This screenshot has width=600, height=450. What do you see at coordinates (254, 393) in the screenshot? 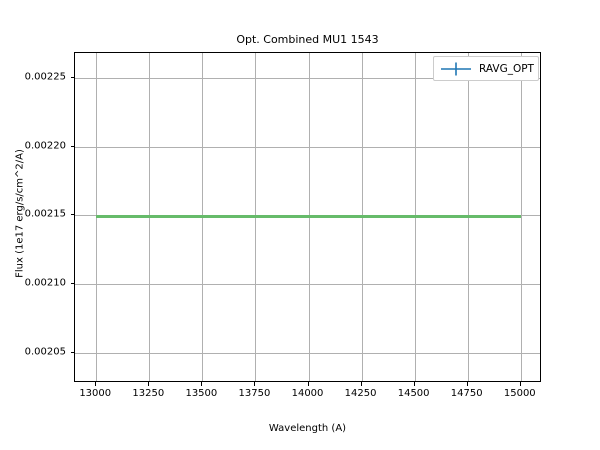
I see `x-axis-tick-label: 13750` at bounding box center [254, 393].